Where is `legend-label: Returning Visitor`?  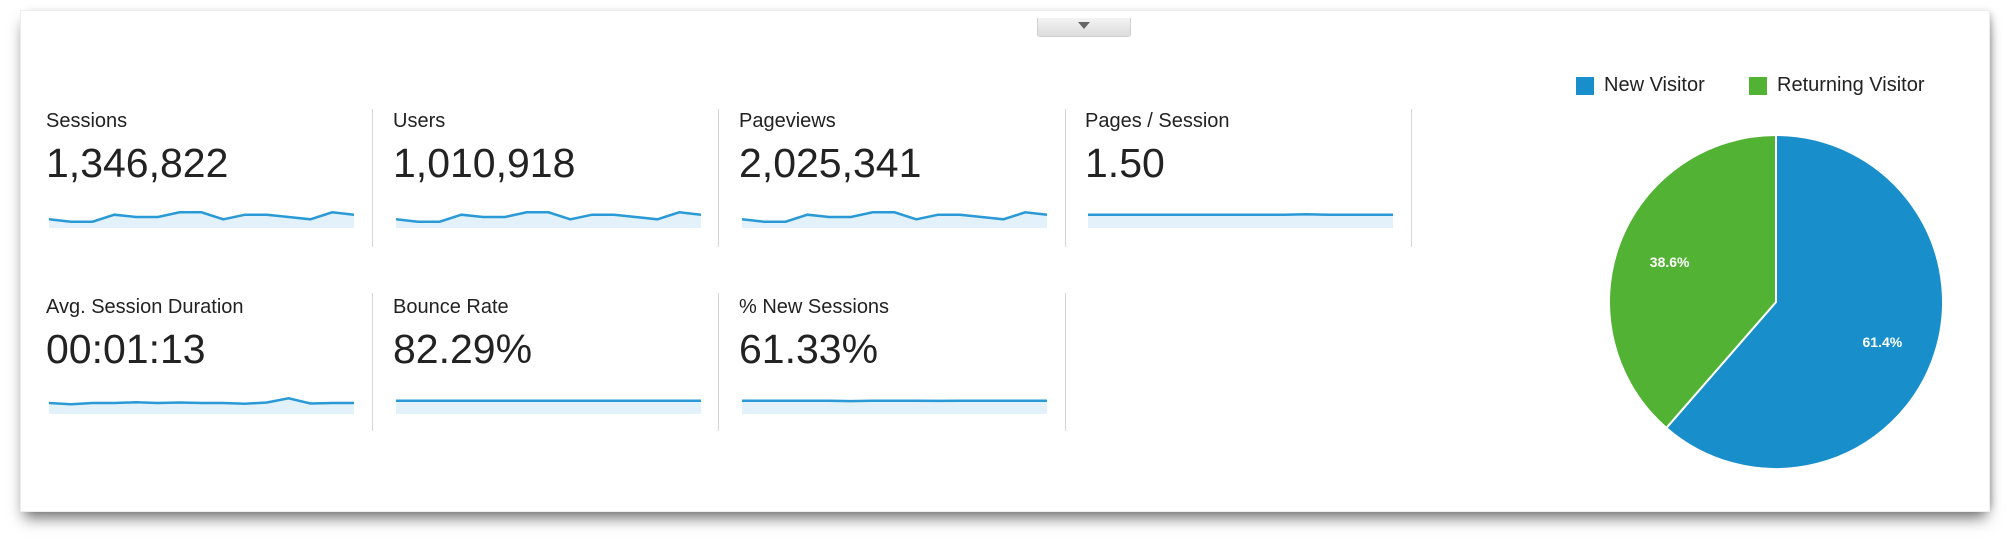 legend-label: Returning Visitor is located at coordinates (1851, 85).